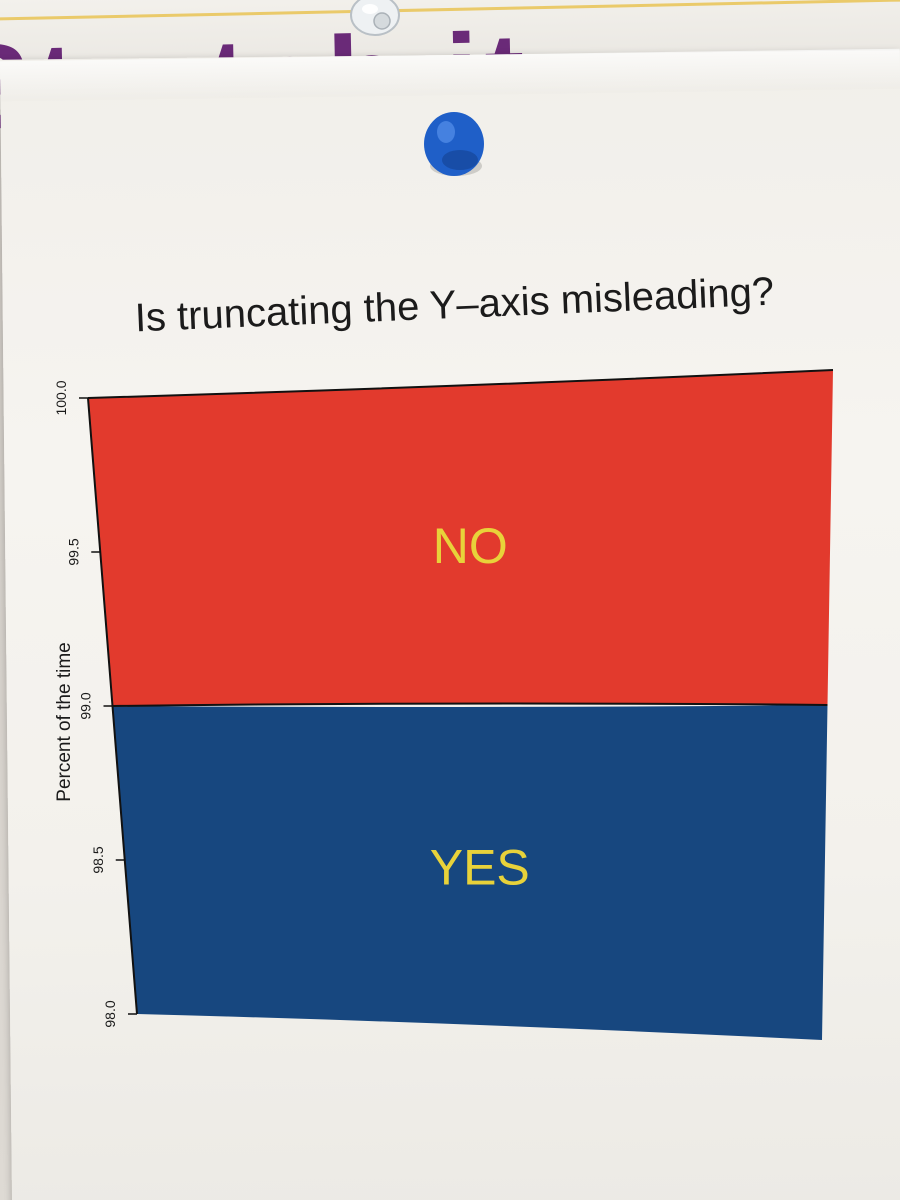 The height and width of the screenshot is (1200, 900). I want to click on y-tick-label: 99.5, so click(73, 551).